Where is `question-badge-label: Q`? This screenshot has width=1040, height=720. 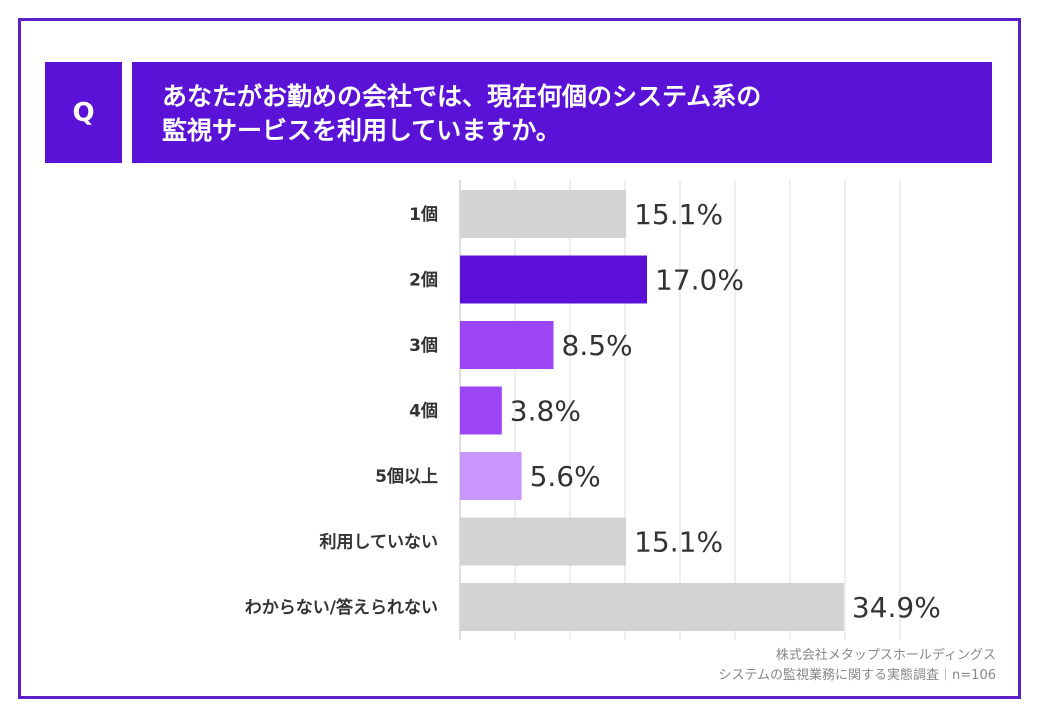
question-badge-label: Q is located at coordinates (83, 112).